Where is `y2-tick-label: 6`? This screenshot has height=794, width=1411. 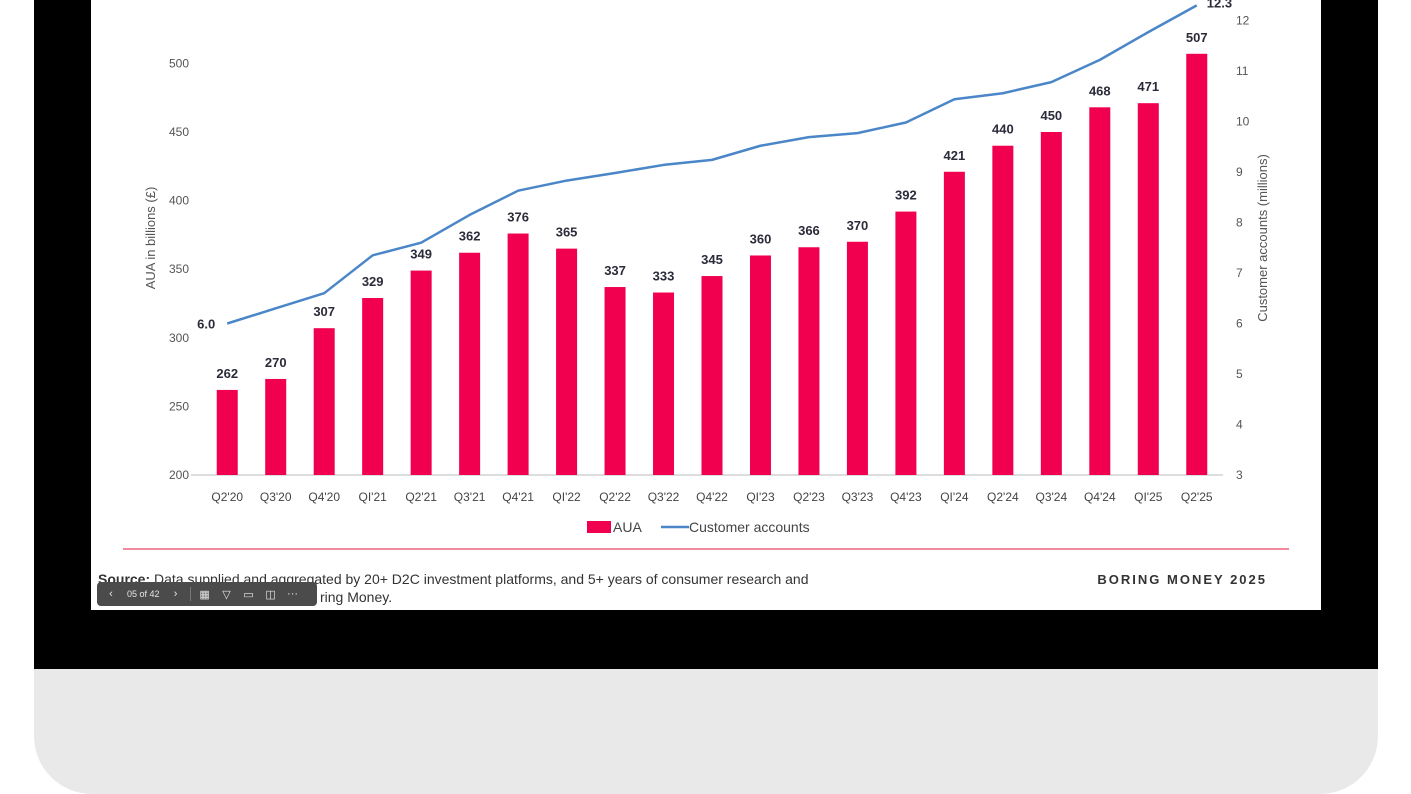 y2-tick-label: 6 is located at coordinates (1239, 324).